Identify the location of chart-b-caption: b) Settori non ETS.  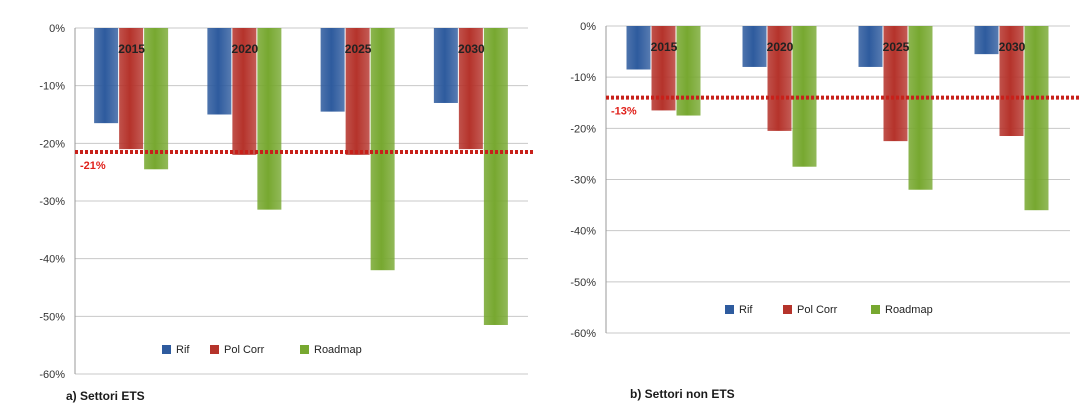
(682, 394).